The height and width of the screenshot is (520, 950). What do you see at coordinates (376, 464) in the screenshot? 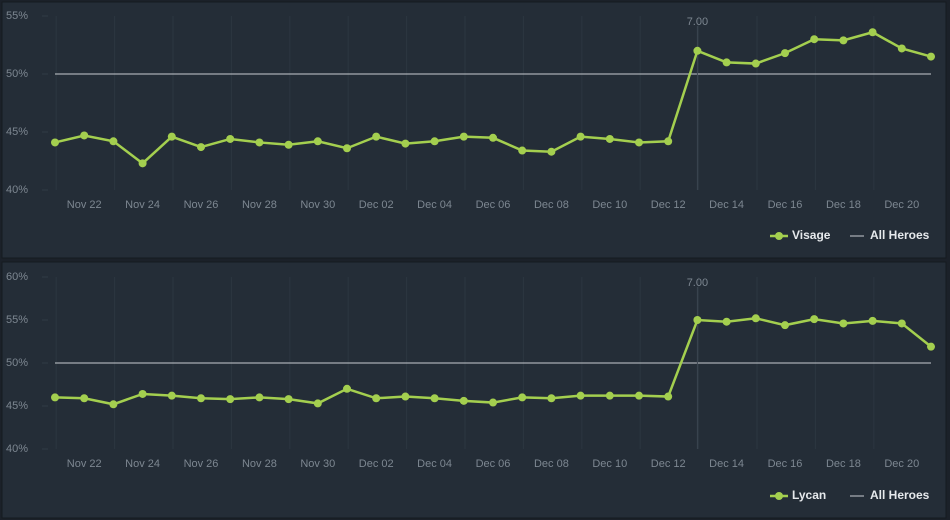
I see `x-tick-label: Dec 02` at bounding box center [376, 464].